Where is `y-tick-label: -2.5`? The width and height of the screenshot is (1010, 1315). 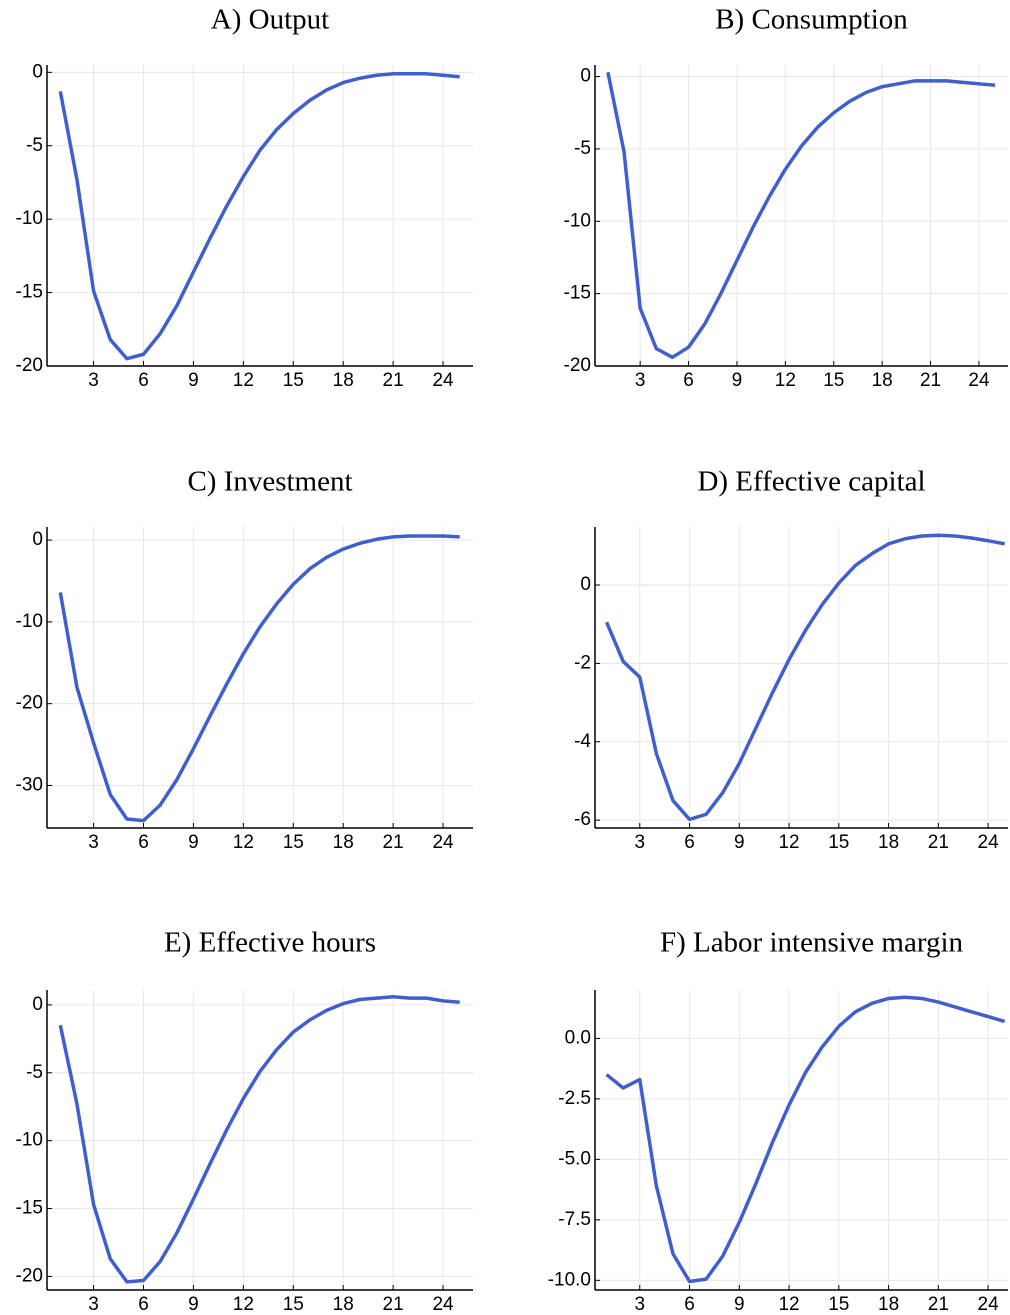 y-tick-label: -2.5 is located at coordinates (574, 1098).